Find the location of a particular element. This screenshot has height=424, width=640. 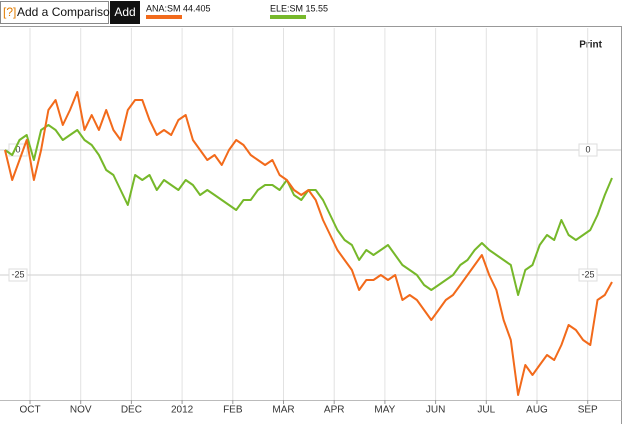

x-tick-label: AUG is located at coordinates (537, 410).